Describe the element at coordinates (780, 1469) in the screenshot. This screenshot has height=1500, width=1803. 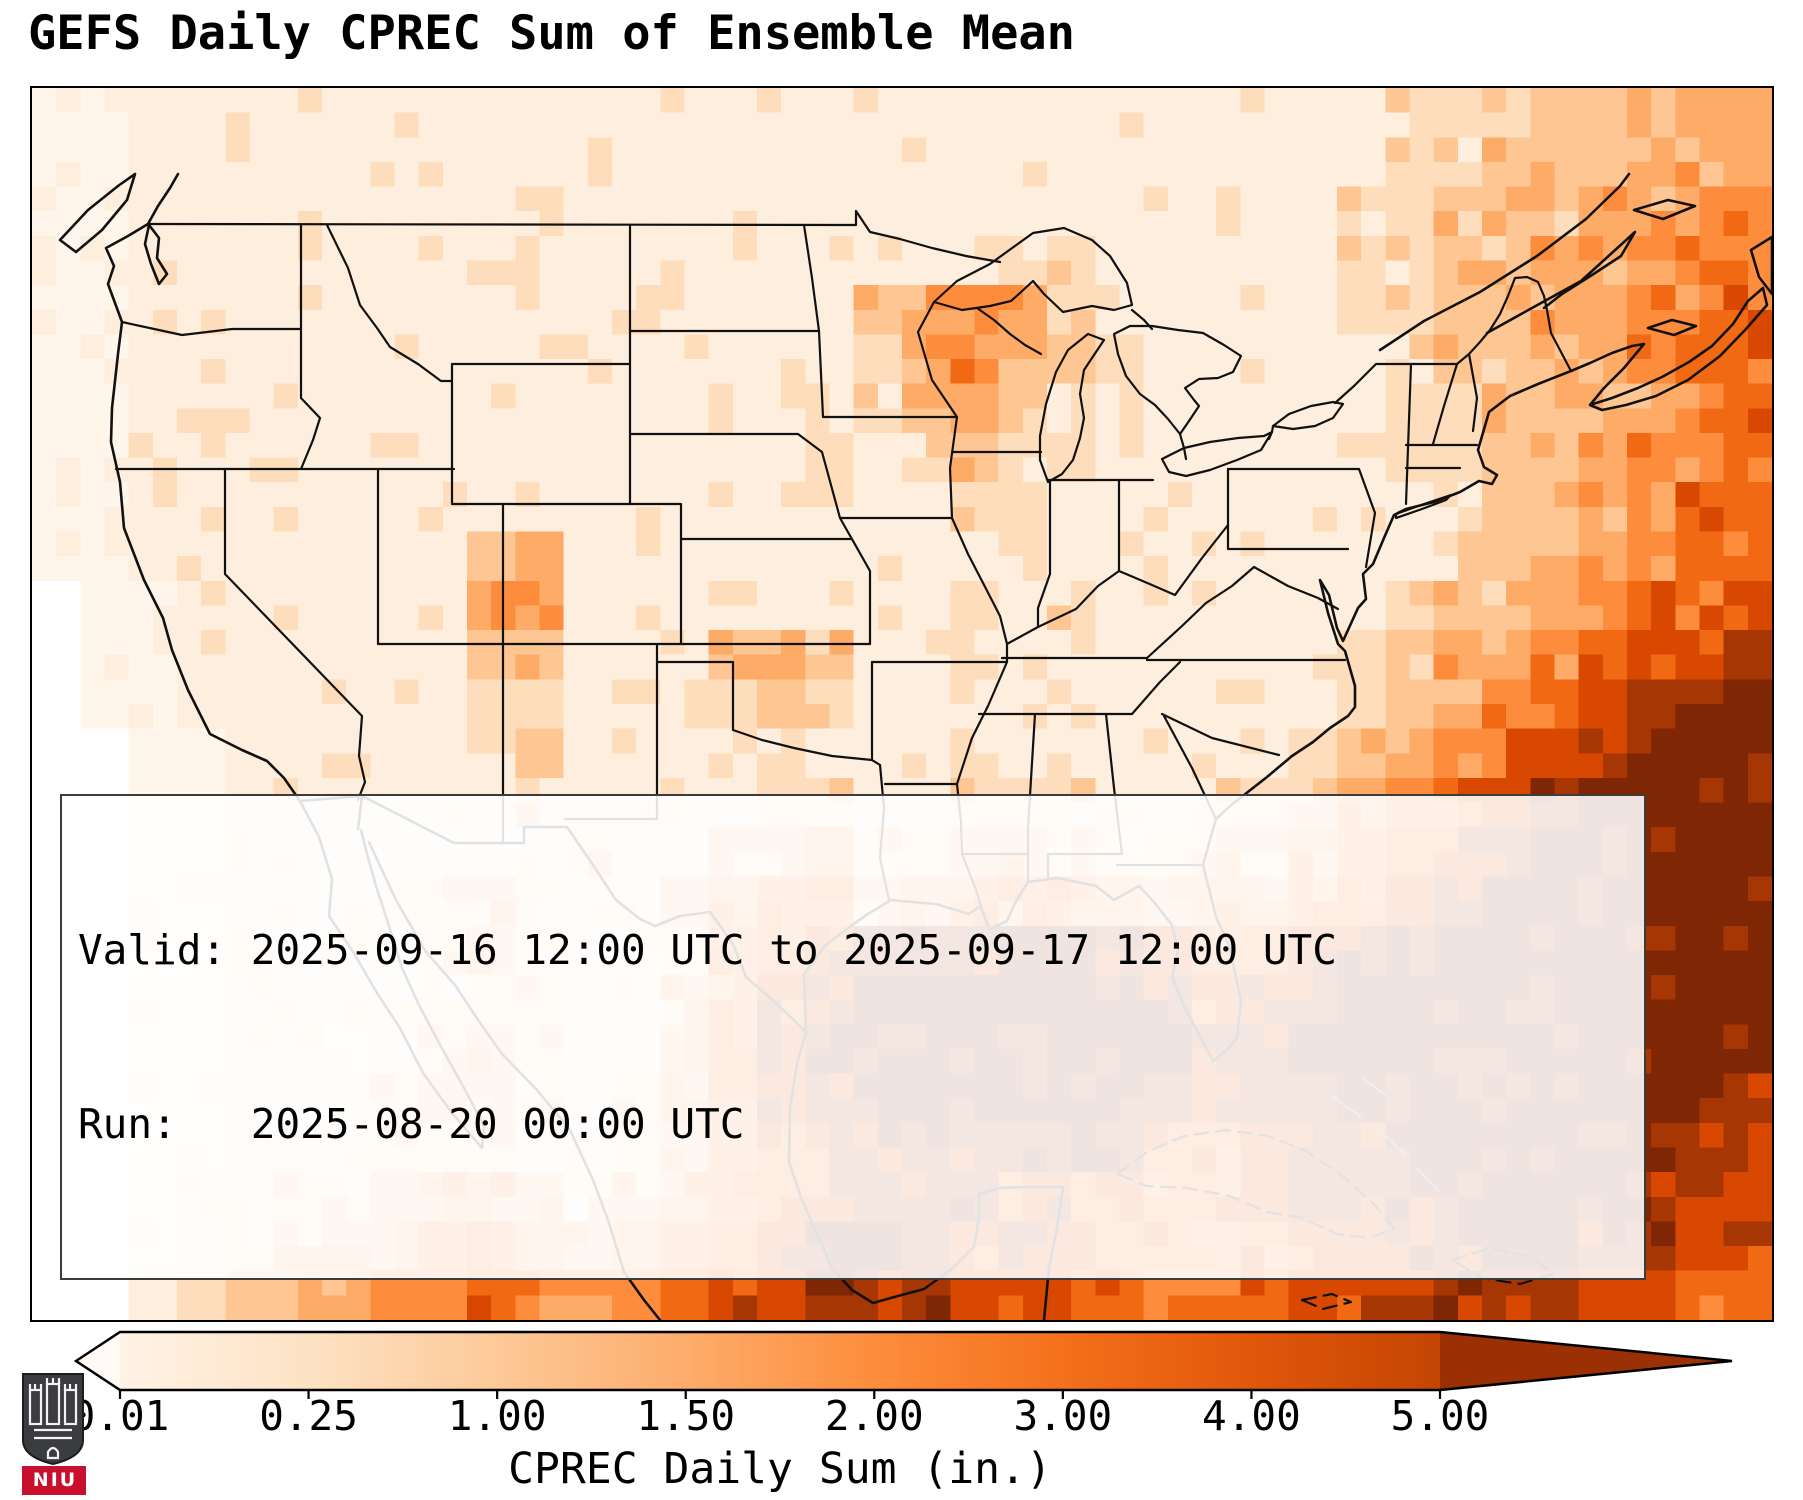
I see `colorbar-label: CPREC Daily Sum (in.)` at that location.